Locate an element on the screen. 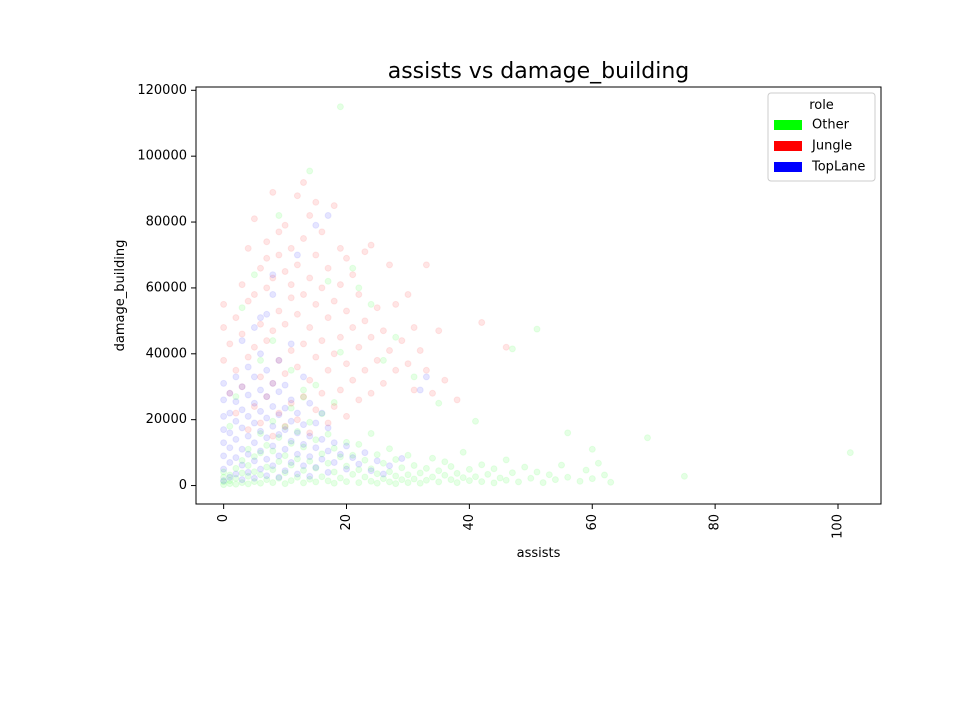  x-tick-label: 40 is located at coordinates (469, 522).